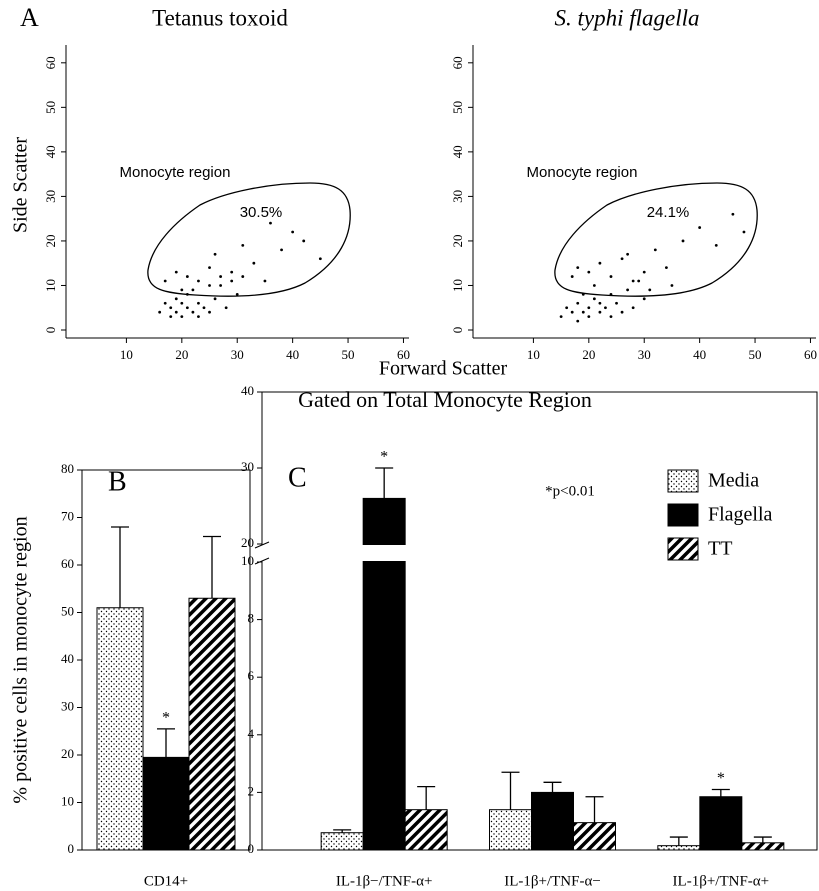  I want to click on x-axis-label: Forward Scatter, so click(443, 369).